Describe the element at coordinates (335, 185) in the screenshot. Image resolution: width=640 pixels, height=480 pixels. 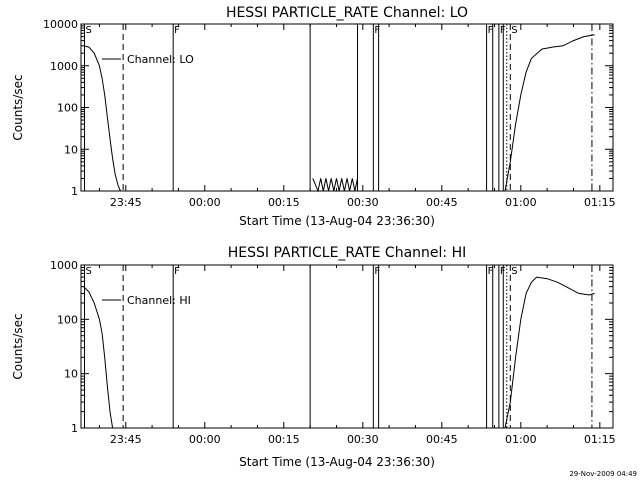
I see `series-spikes` at that location.